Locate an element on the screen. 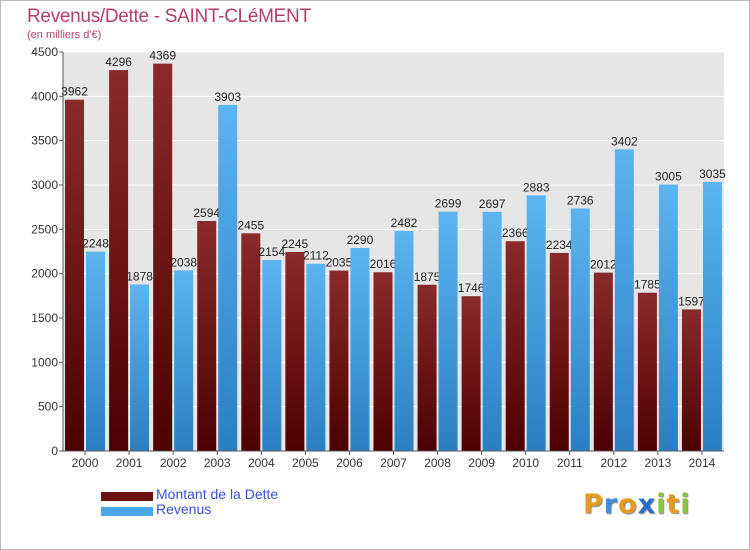 The image size is (750, 550). x-tick-label: 2009 is located at coordinates (481, 463).